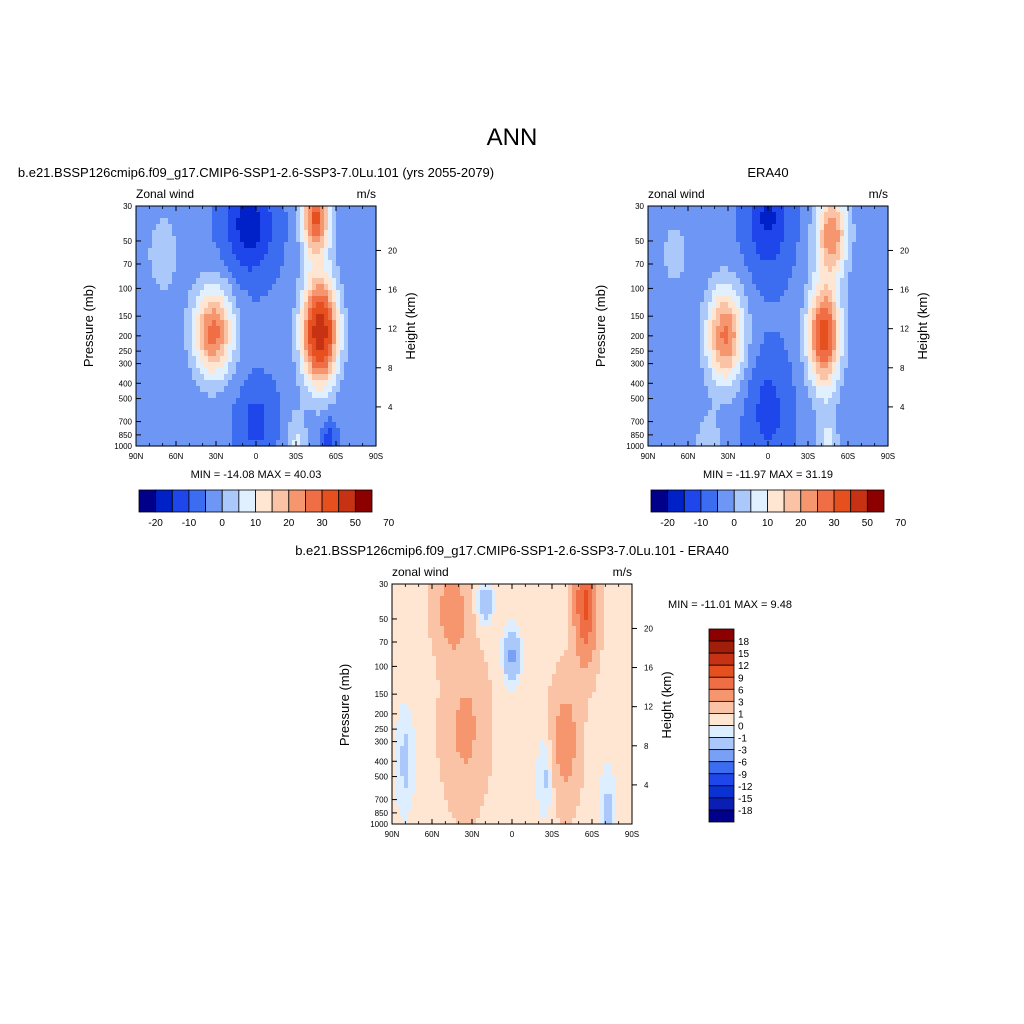 This screenshot has width=1024, height=1024. Describe the element at coordinates (189, 523) in the screenshot. I see `colorbar-label: -10` at that location.